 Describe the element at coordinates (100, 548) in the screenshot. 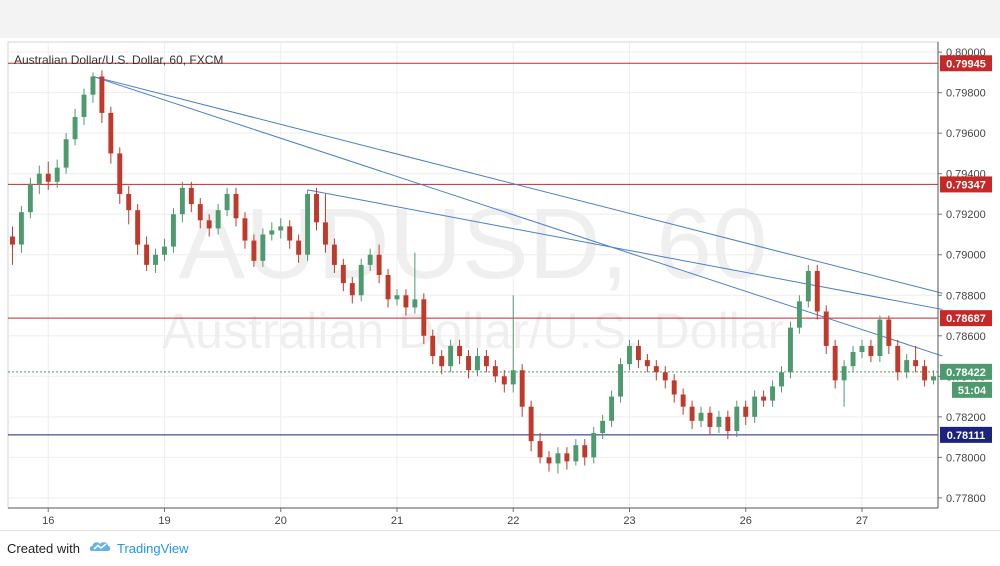

I see `tradingview-cloud-icon` at that location.